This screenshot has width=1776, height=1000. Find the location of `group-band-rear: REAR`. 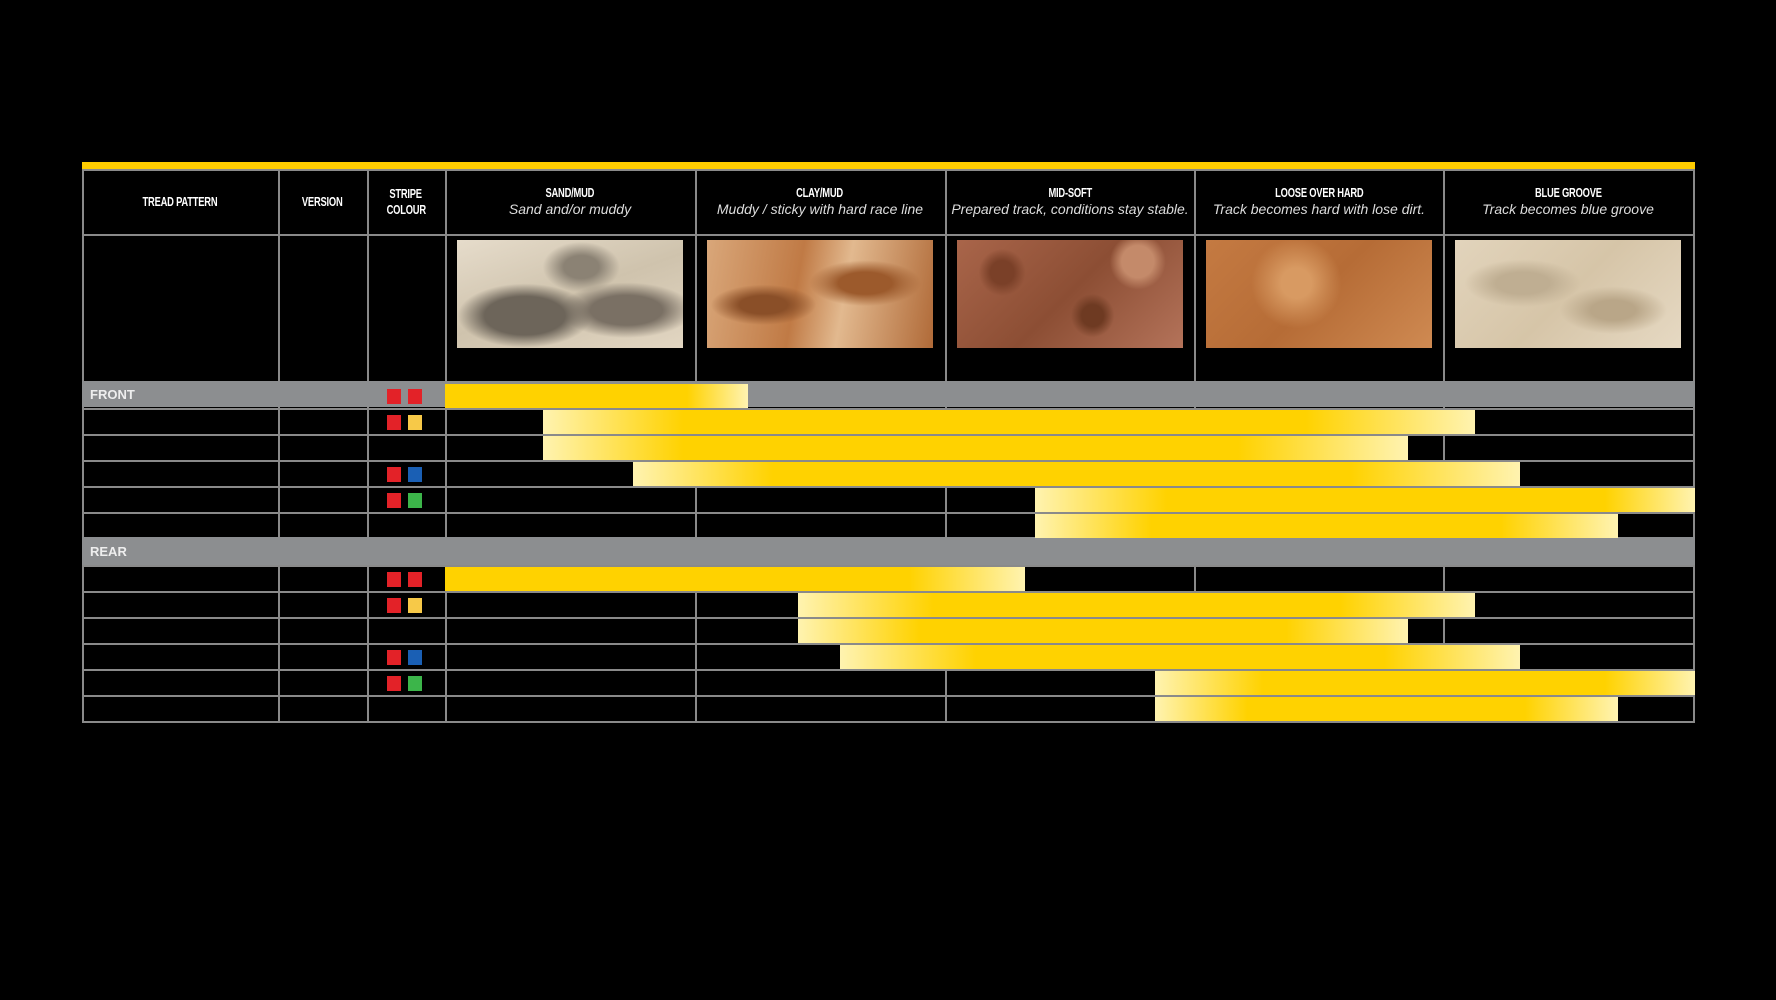

group-band-rear: REAR is located at coordinates (888, 551).